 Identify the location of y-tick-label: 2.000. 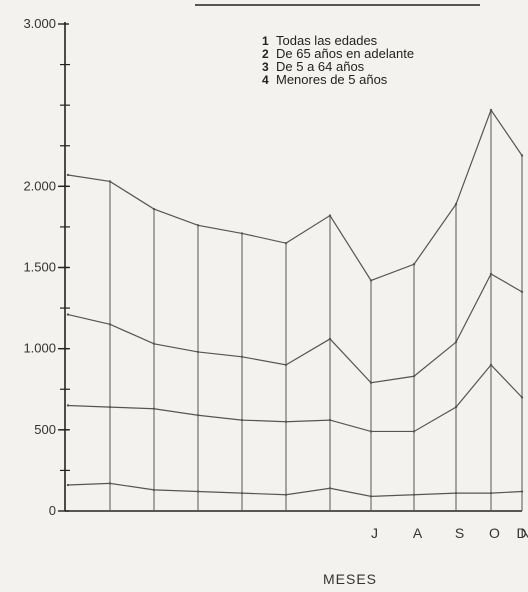
(39, 185).